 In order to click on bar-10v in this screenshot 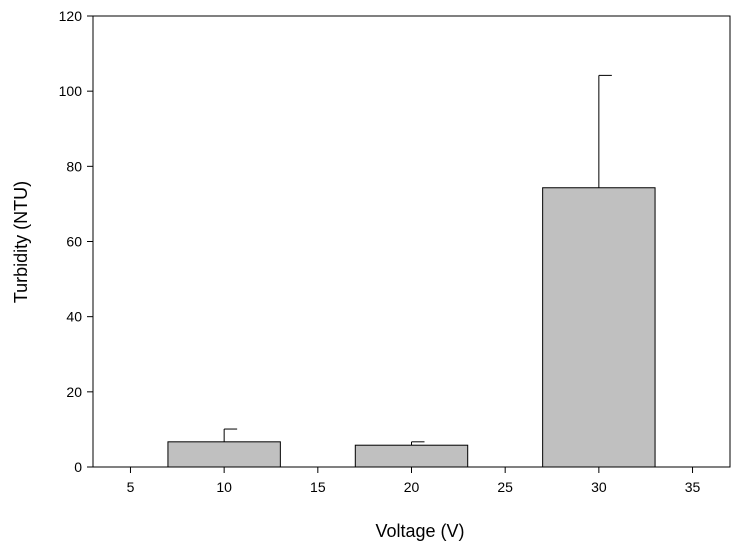, I will do `click(224, 454)`.